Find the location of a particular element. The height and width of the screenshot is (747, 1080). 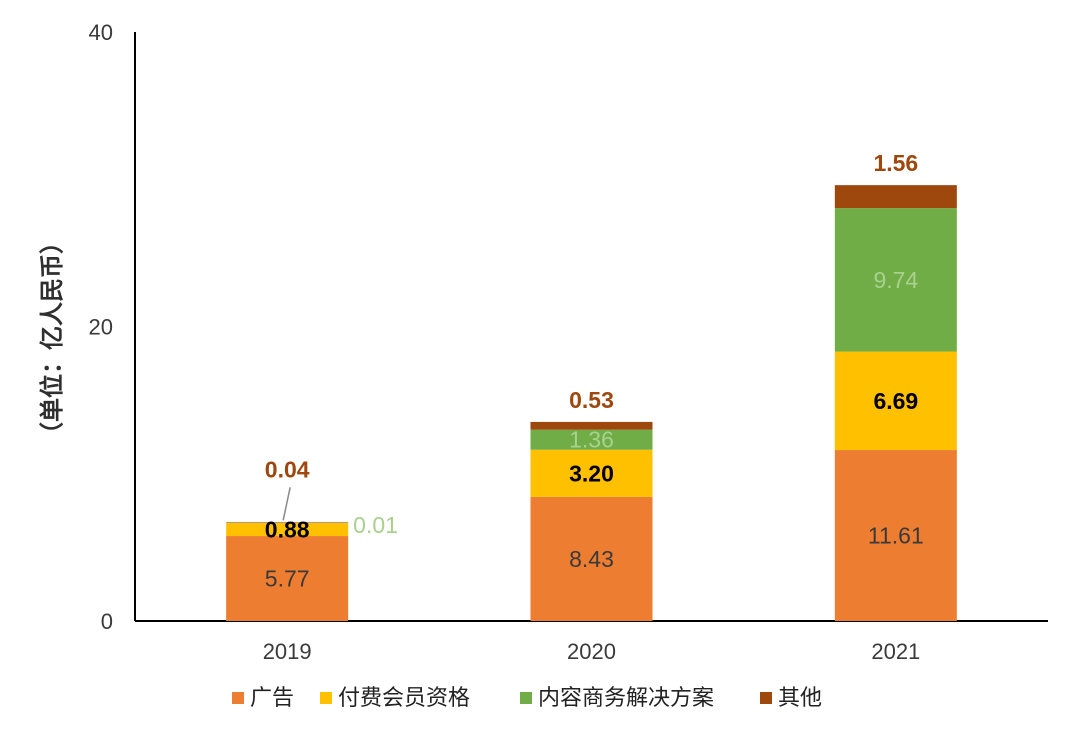

legend: 广告 付费会员资格 内容商务解决方案 其他 is located at coordinates (527, 697).